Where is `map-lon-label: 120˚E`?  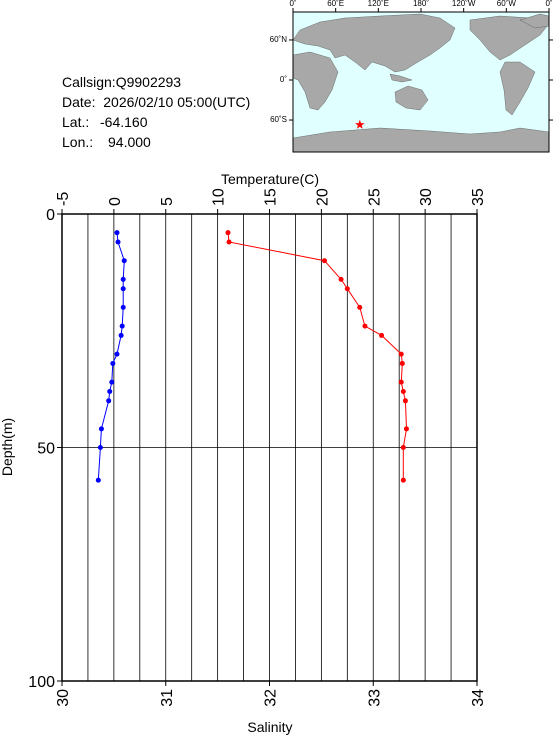 map-lon-label: 120˚E is located at coordinates (378, 4).